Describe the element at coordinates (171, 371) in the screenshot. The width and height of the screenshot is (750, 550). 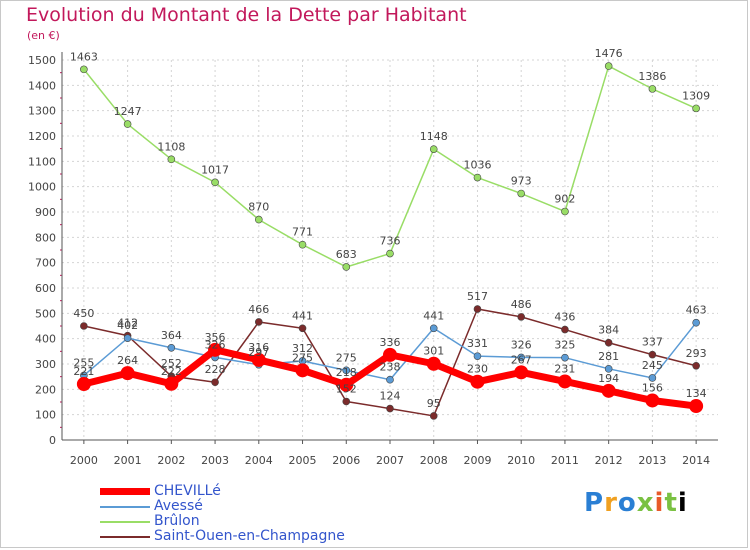
I see `data-label: 222` at that location.